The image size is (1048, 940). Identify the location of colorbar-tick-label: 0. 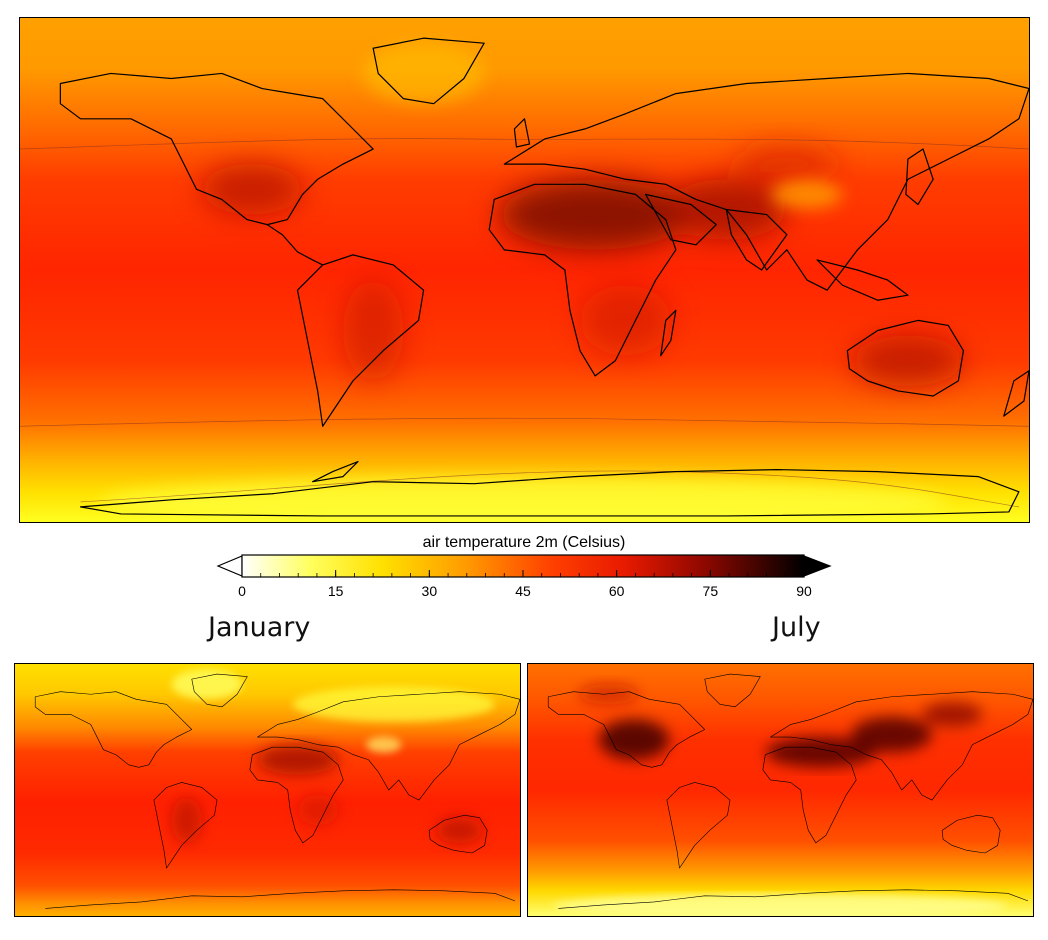
(242, 591).